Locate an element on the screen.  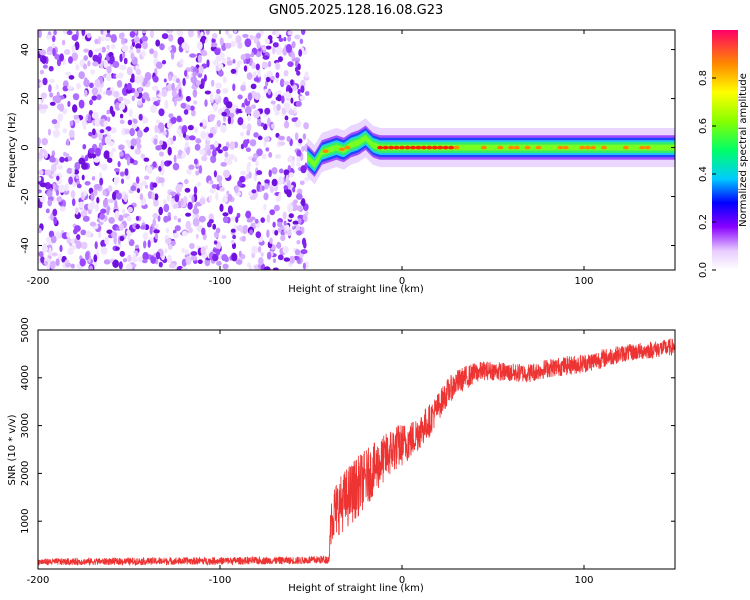
colorbar-gradient is located at coordinates (725, 150).